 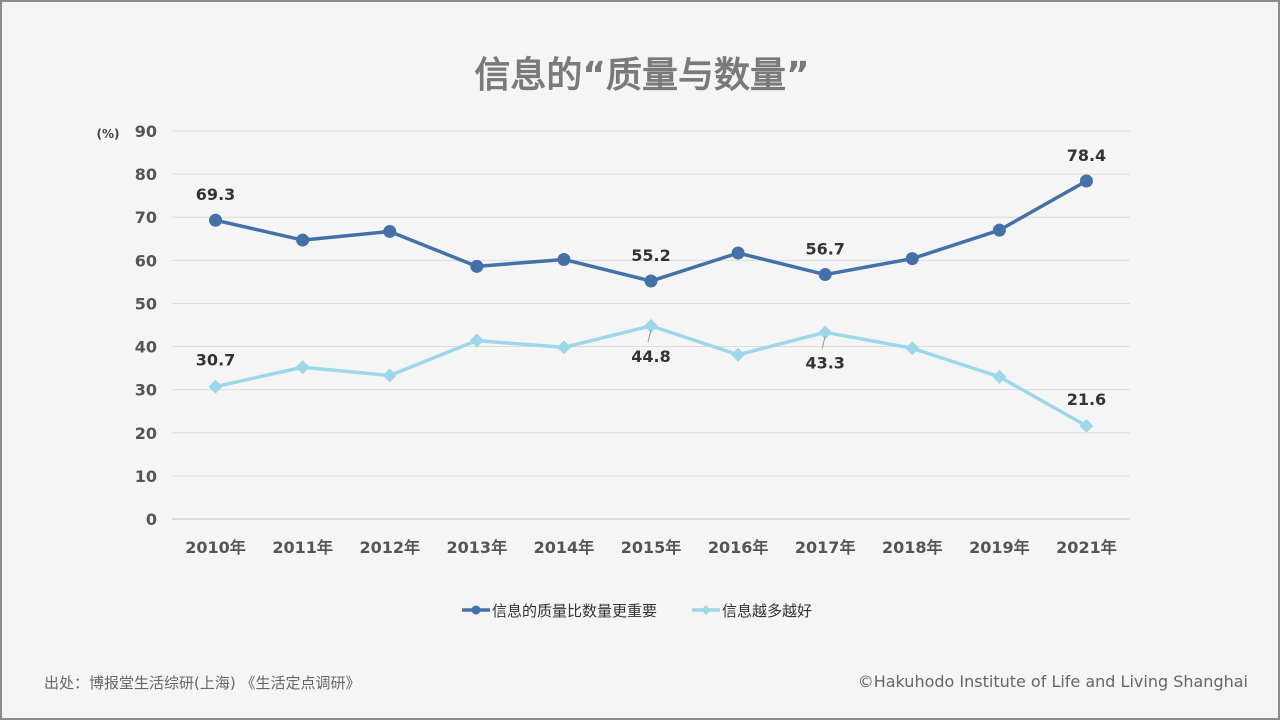 What do you see at coordinates (767, 611) in the screenshot?
I see `legend-label: 信息越多越好` at bounding box center [767, 611].